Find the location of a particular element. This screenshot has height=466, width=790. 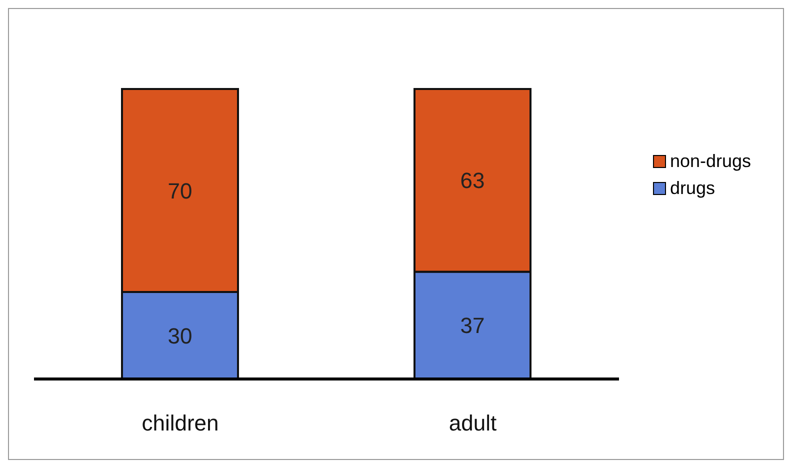

x-tick-label: adult is located at coordinates (472, 423).